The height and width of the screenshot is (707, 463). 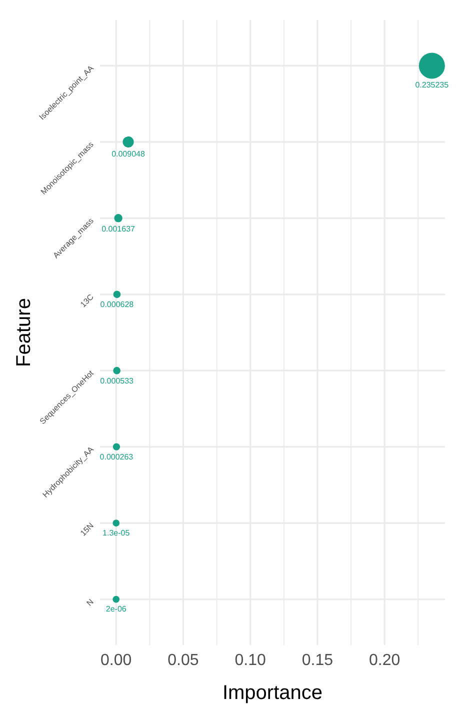 I want to click on data-label: 0.000628, so click(x=117, y=305).